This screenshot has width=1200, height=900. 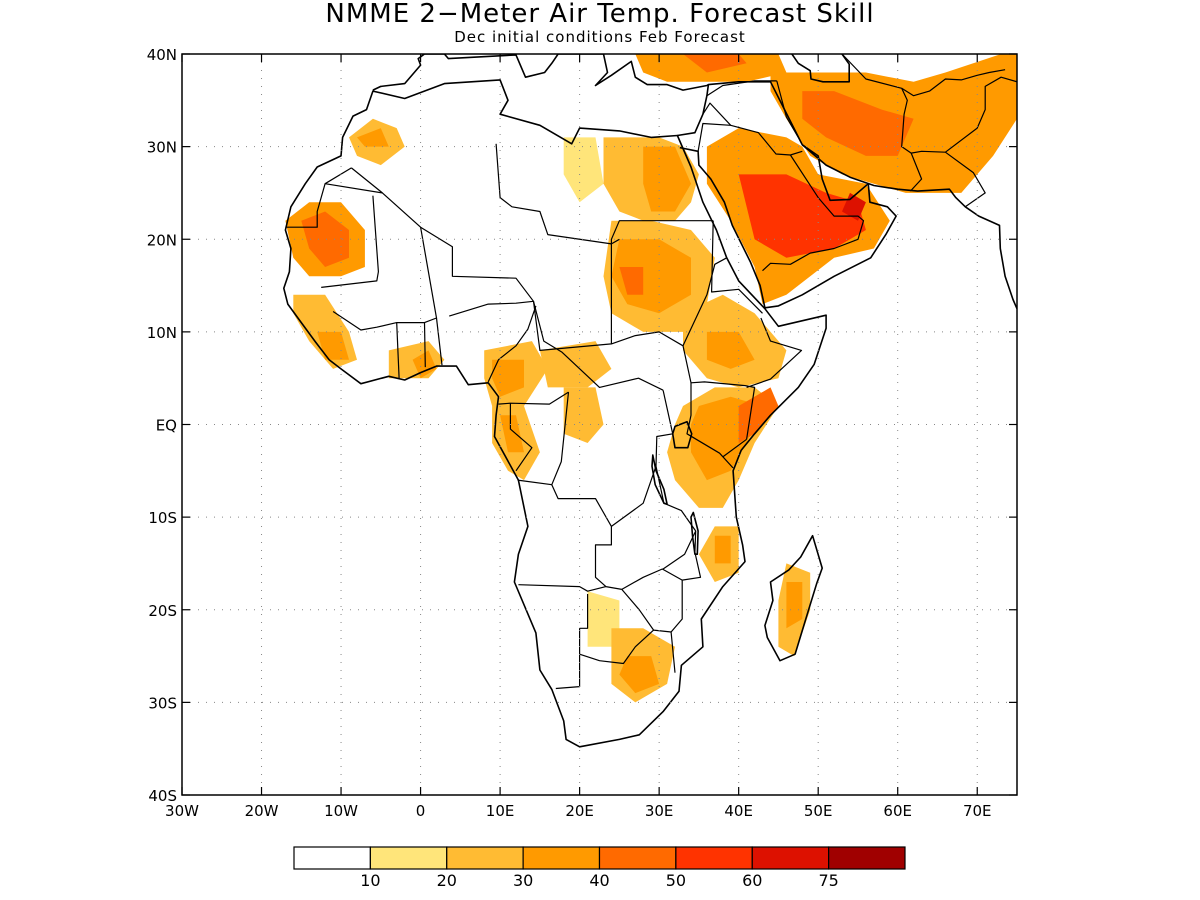 What do you see at coordinates (802, 216) in the screenshot?
I see `skill-region-arabia-core` at bounding box center [802, 216].